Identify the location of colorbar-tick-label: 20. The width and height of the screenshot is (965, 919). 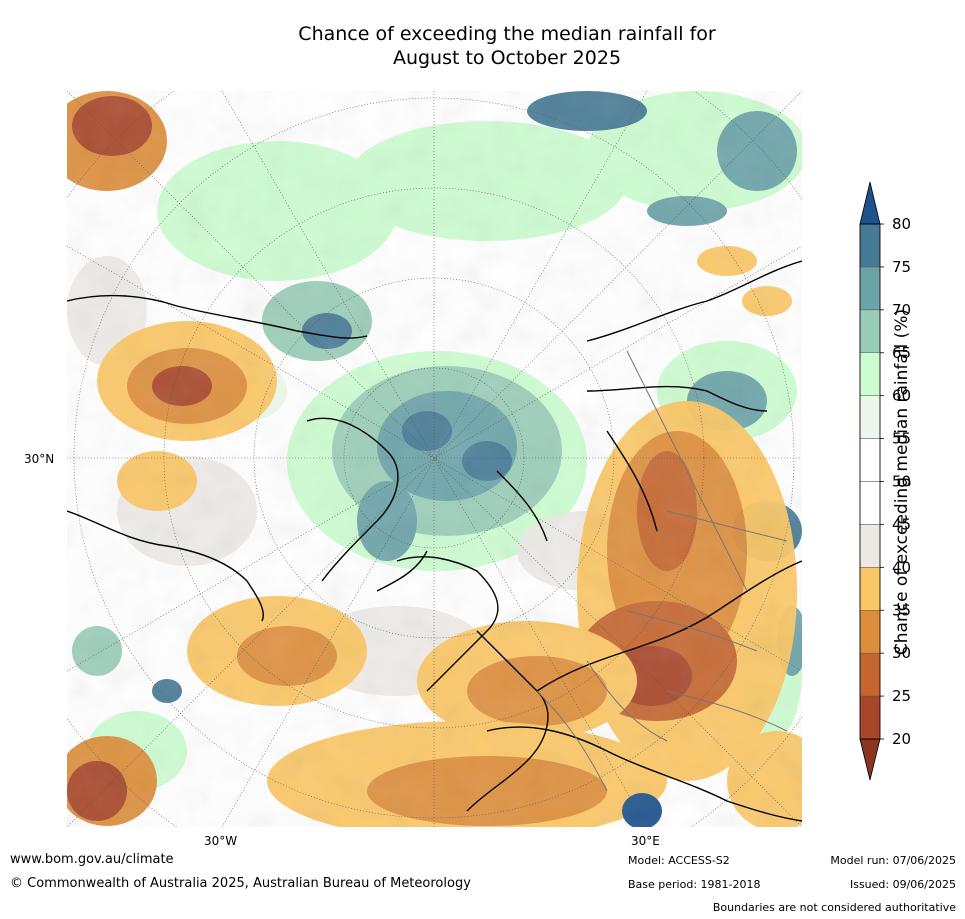
(901, 739).